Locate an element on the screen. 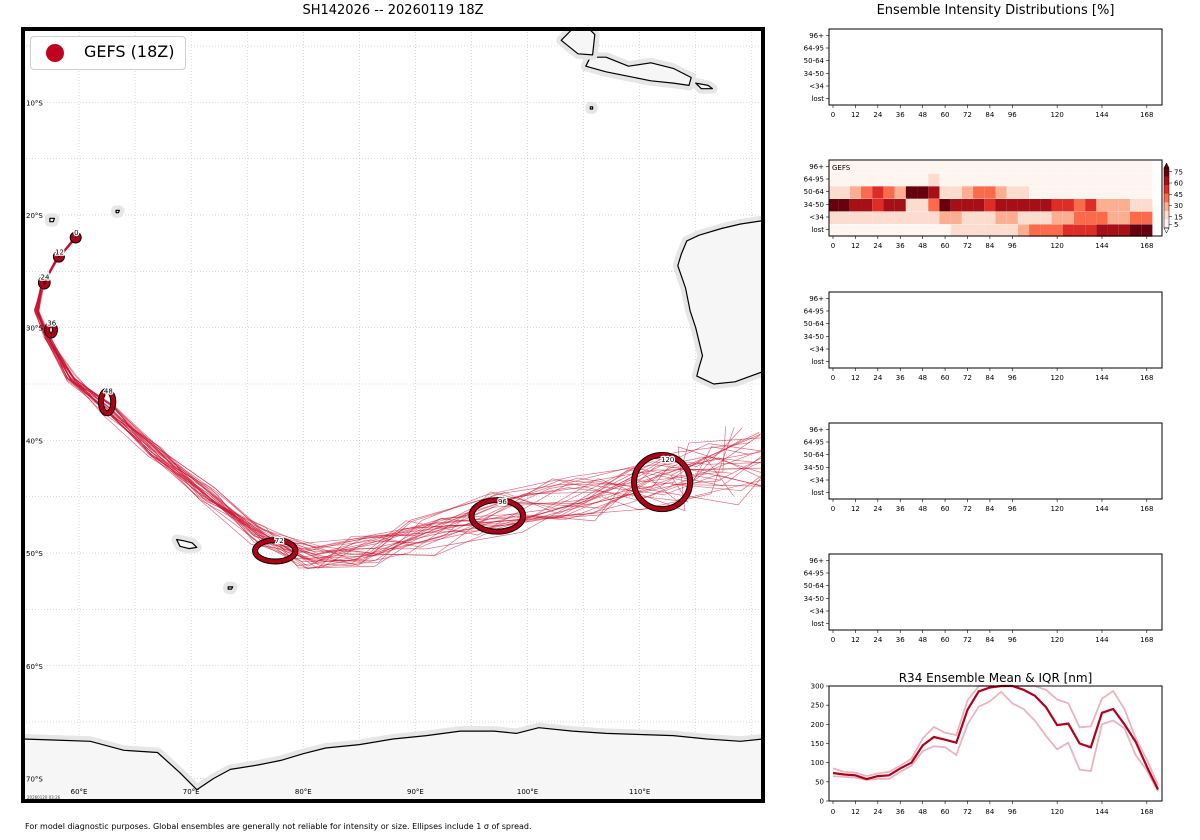  r34-x-tick-label: 24 is located at coordinates (877, 812).